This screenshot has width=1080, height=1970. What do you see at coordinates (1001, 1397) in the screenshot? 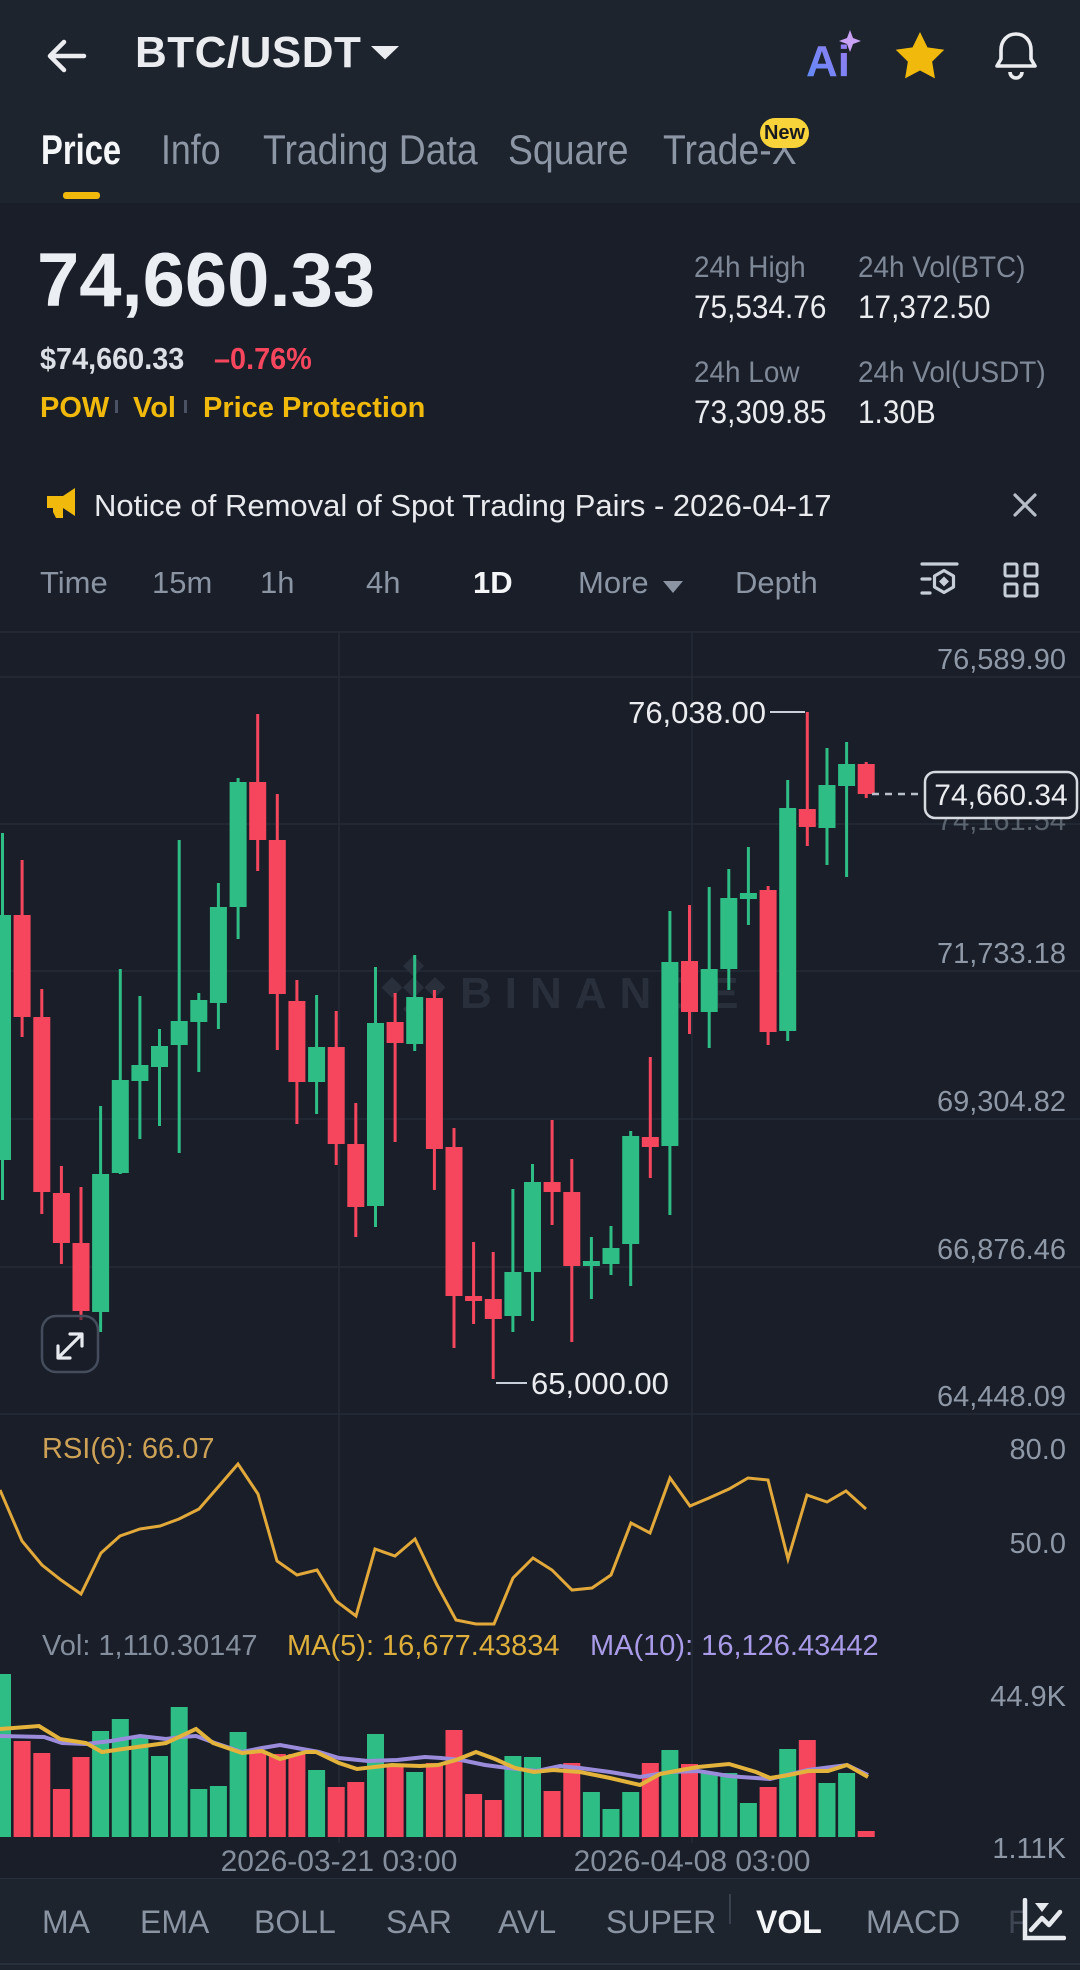
I see `svg-text: 64,448.09` at bounding box center [1001, 1397].